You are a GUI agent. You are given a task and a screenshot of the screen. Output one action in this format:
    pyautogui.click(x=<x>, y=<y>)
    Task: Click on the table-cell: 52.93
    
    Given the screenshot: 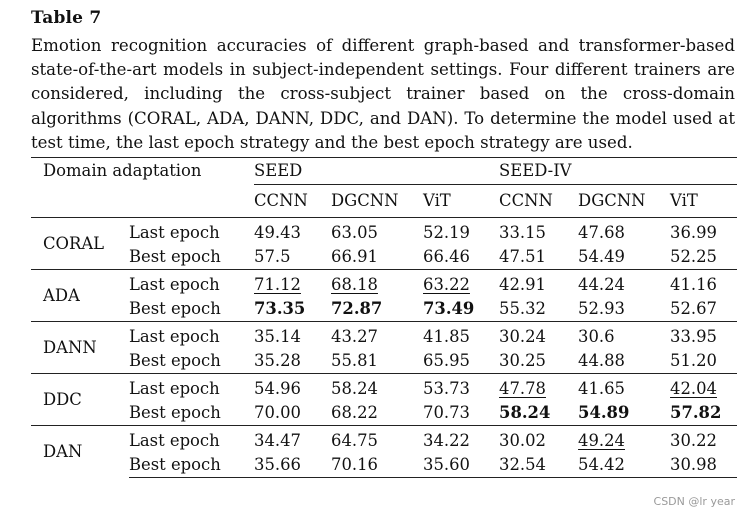 What is the action you would take?
    pyautogui.click(x=624, y=309)
    